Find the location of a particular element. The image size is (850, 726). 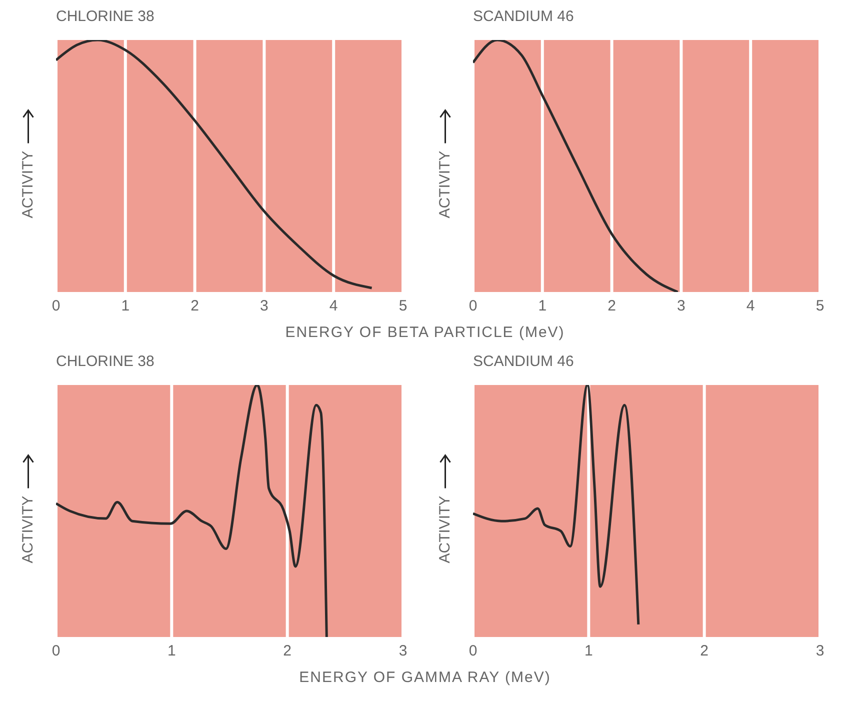

x-axis-title: ENERGY OF GAMMA RAY (MeV) is located at coordinates (425, 677).